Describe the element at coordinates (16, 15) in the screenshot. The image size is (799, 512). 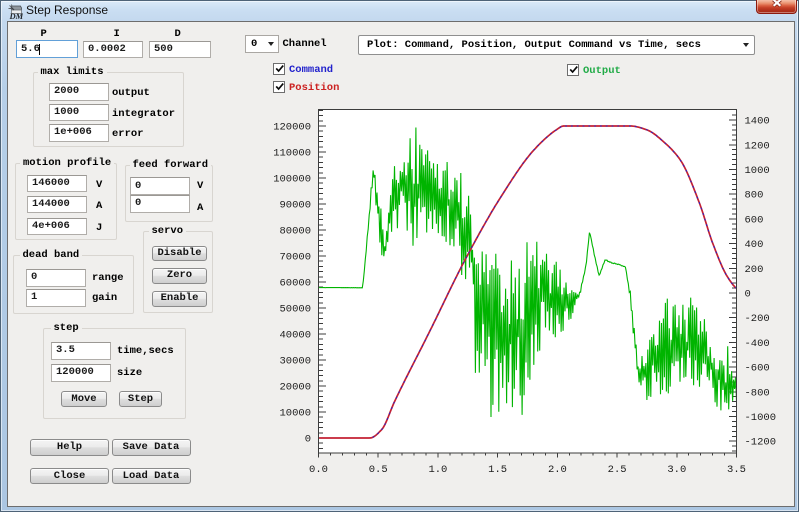
I see `svg-text: DM` at that location.